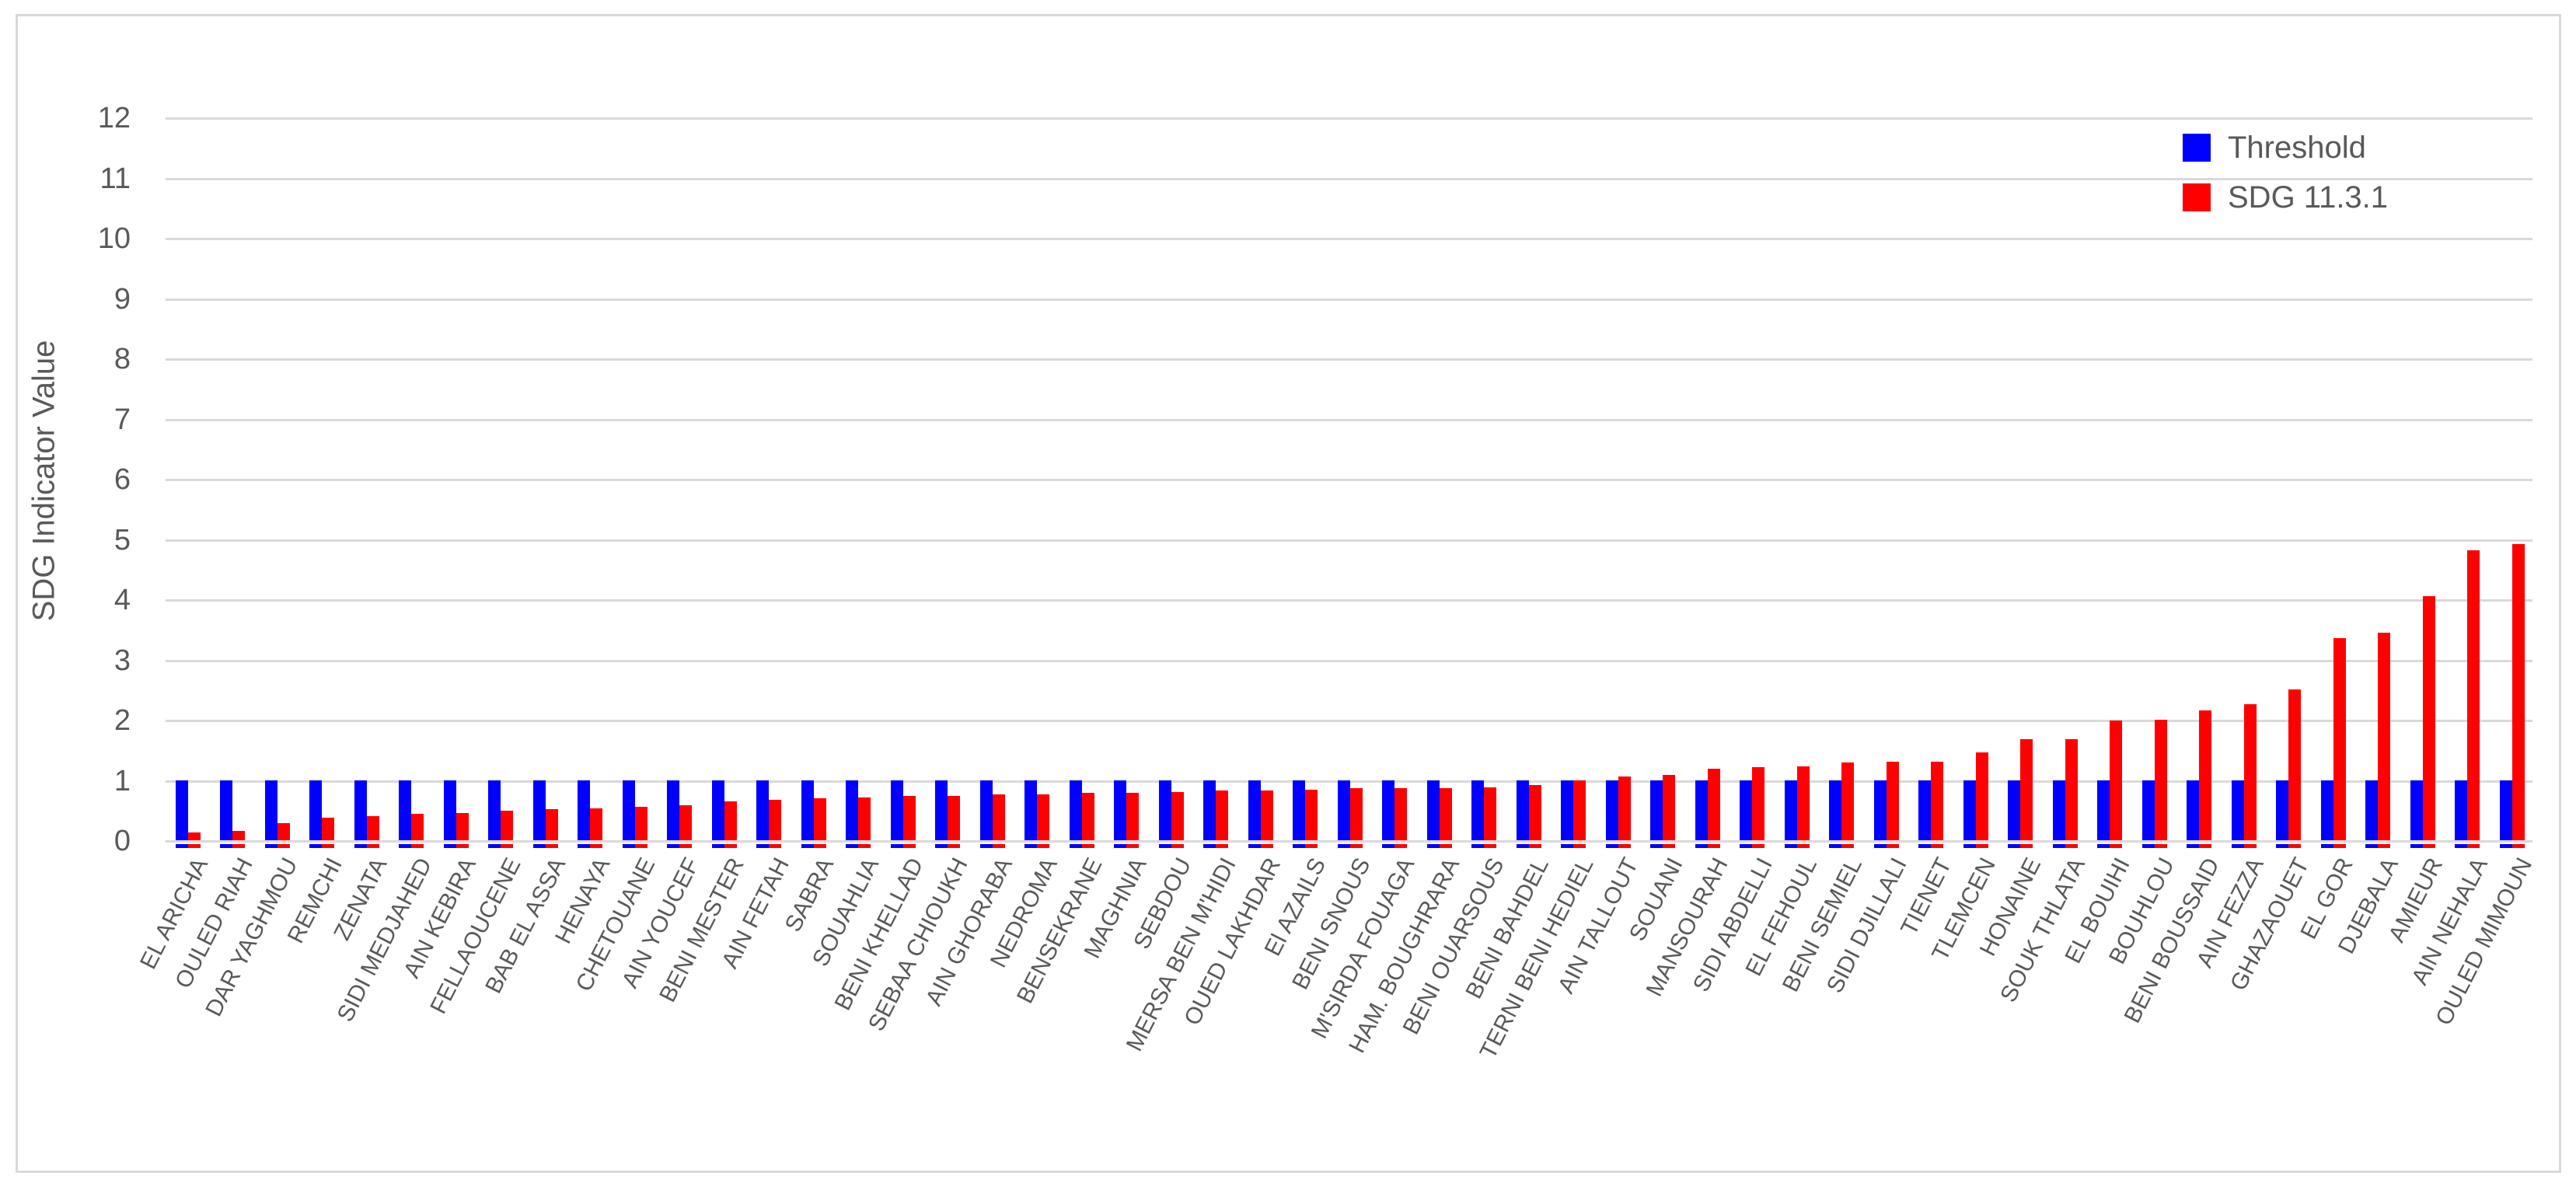 This screenshot has width=2576, height=1183. Describe the element at coordinates (1349, 419) in the screenshot. I see `gridline-y7` at that location.